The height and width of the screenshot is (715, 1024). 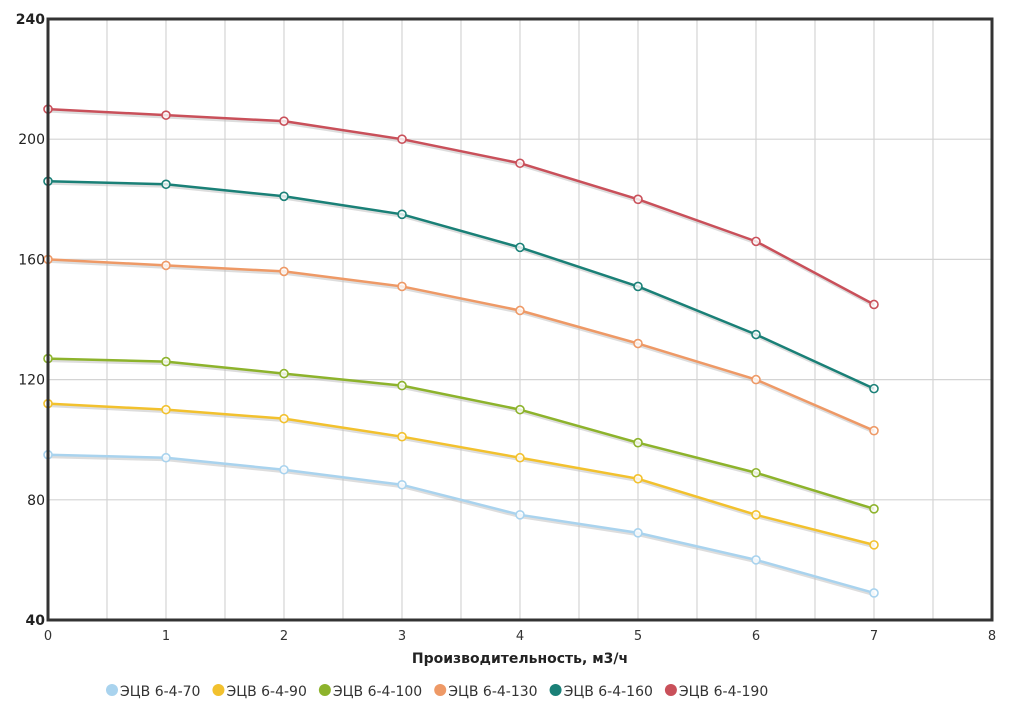 What do you see at coordinates (723, 692) in the screenshot?
I see `legend-label: ЭЦВ 6-4-190` at bounding box center [723, 692].